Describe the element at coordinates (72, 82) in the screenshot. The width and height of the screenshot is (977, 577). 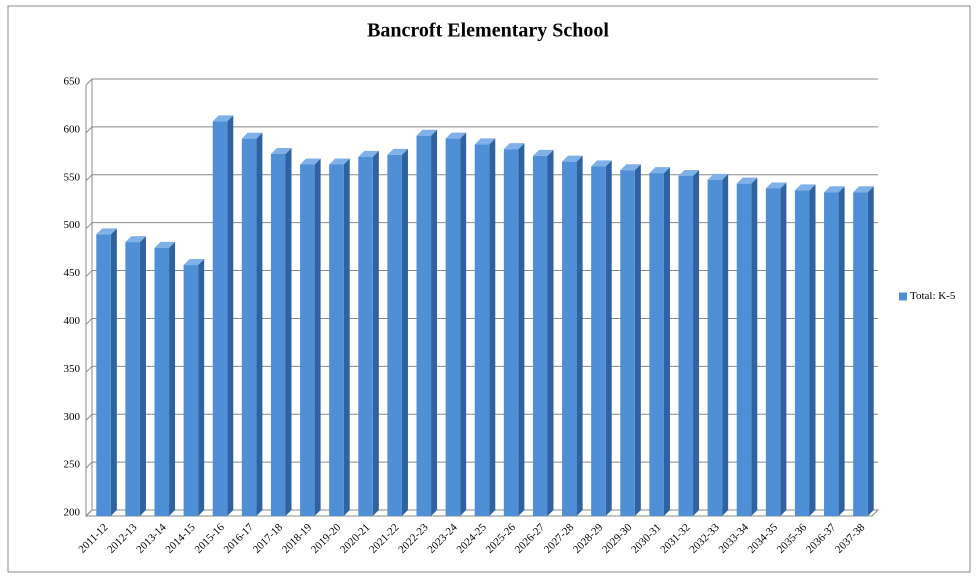
I see `y-tick-label: 650` at that location.